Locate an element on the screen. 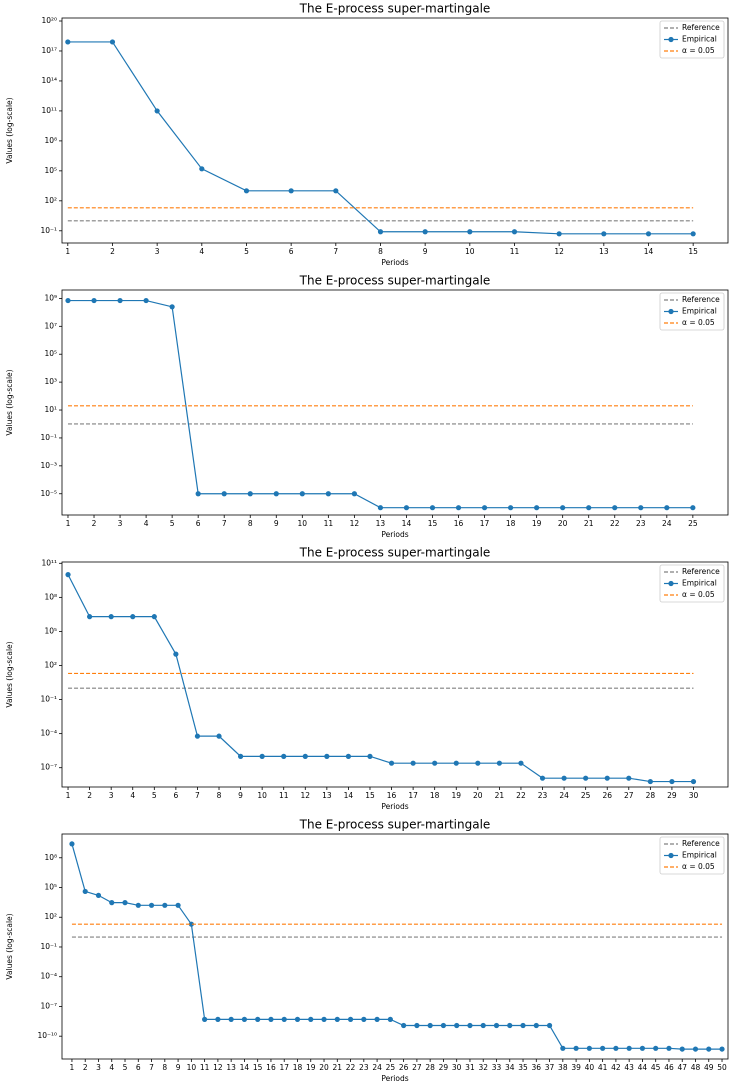  x-tick-label: 48 is located at coordinates (696, 1067).